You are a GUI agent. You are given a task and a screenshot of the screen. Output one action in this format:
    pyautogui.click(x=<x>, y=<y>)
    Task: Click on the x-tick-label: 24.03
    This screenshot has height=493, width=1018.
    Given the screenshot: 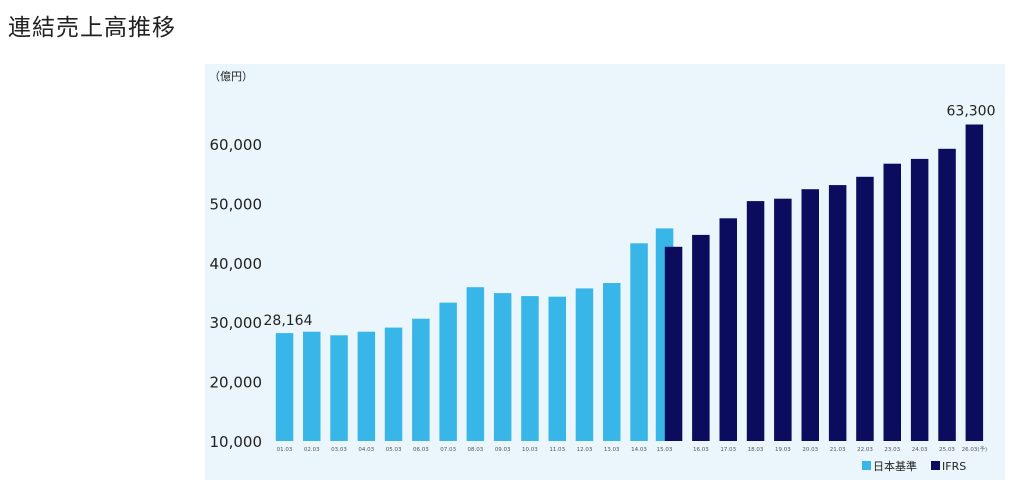 What is the action you would take?
    pyautogui.click(x=920, y=450)
    